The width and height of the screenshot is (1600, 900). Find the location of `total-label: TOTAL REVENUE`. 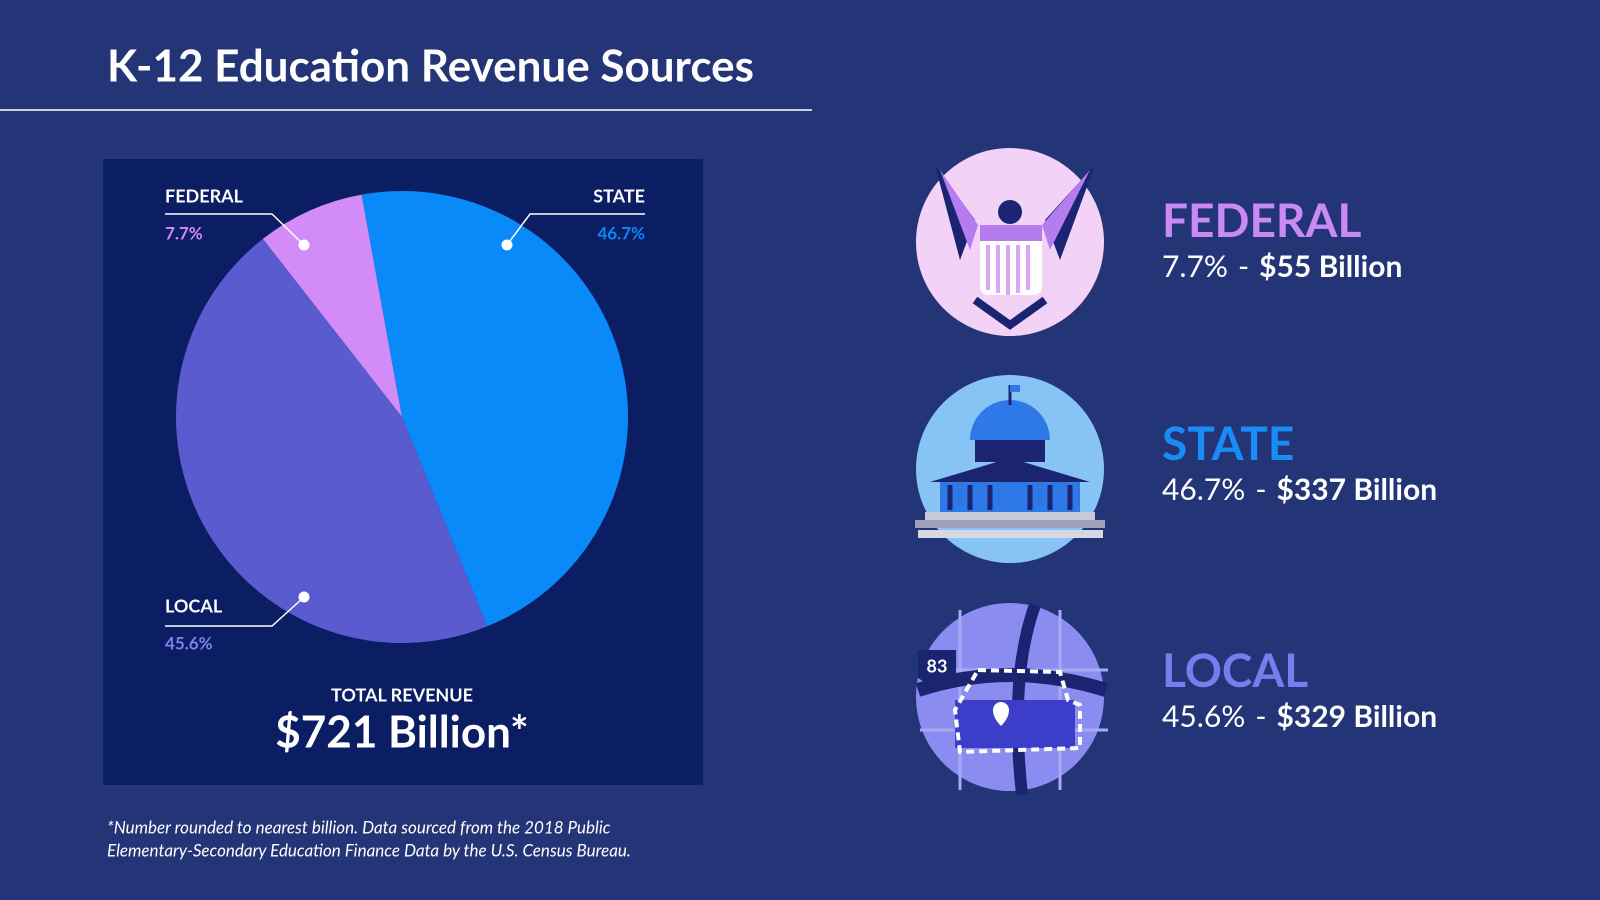

total-label: TOTAL REVENUE is located at coordinates (402, 695).